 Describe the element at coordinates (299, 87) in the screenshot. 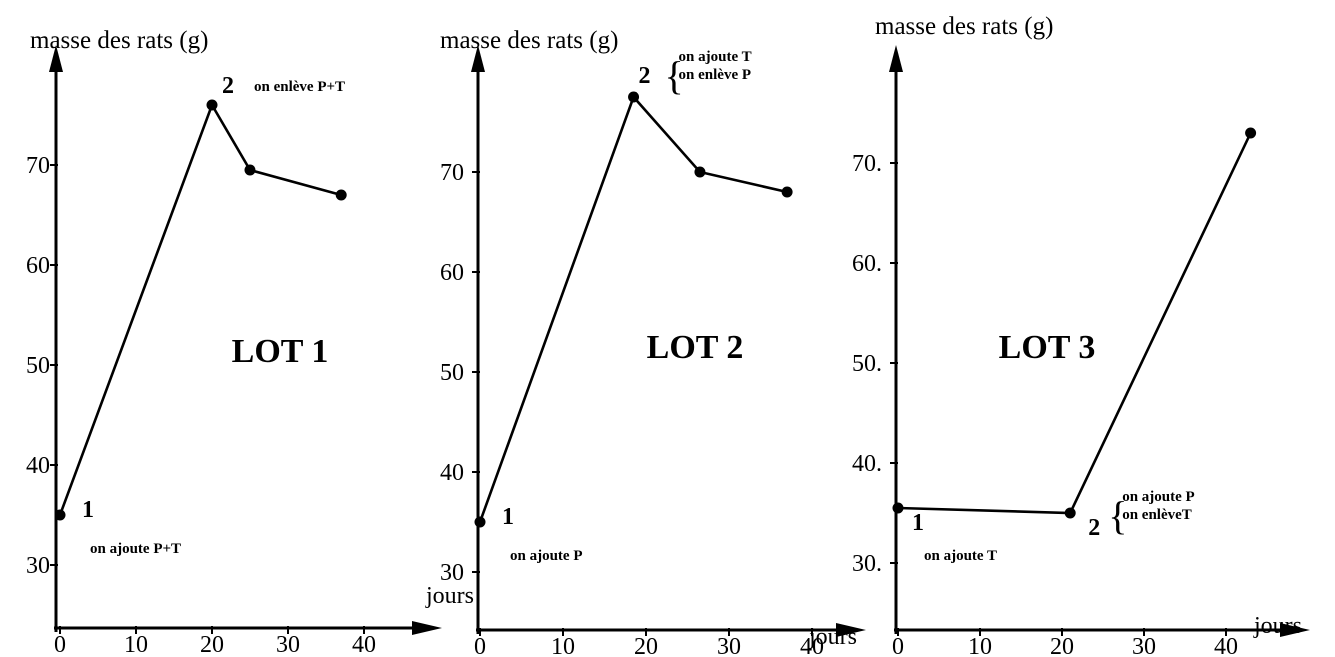

I see `annotation-text: on enlève P+T` at that location.